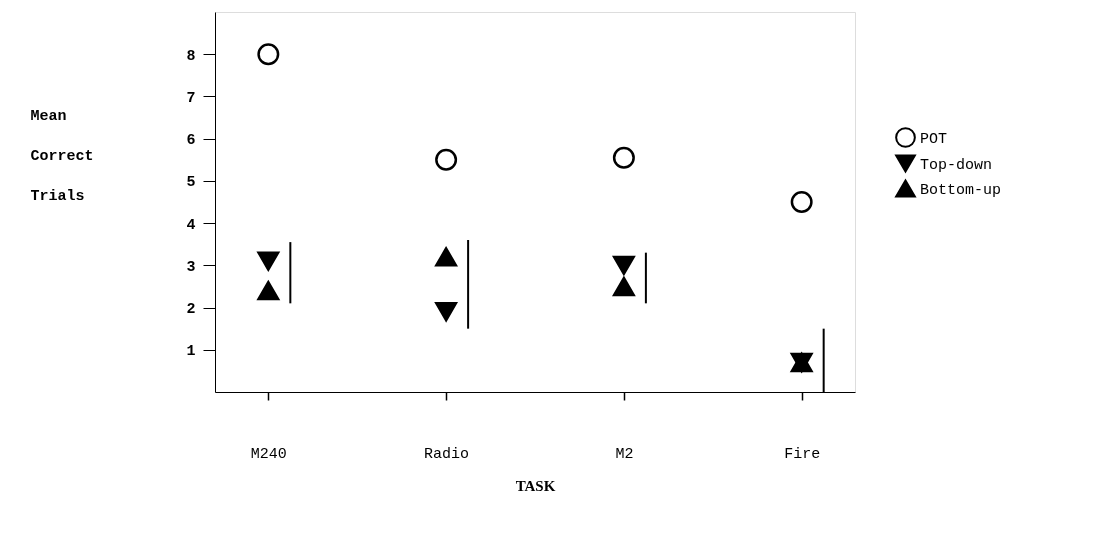  I want to click on y-tick-label: 1, so click(191, 352).